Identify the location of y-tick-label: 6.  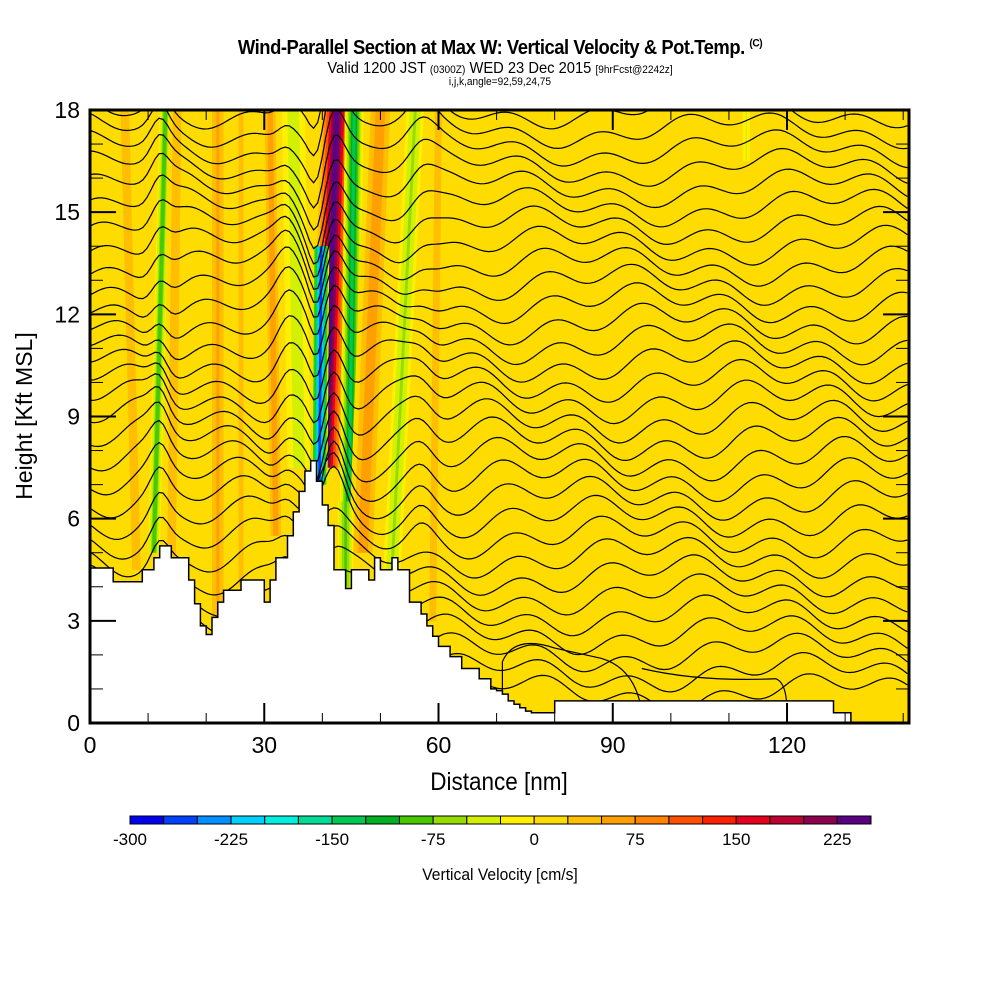
(73, 519).